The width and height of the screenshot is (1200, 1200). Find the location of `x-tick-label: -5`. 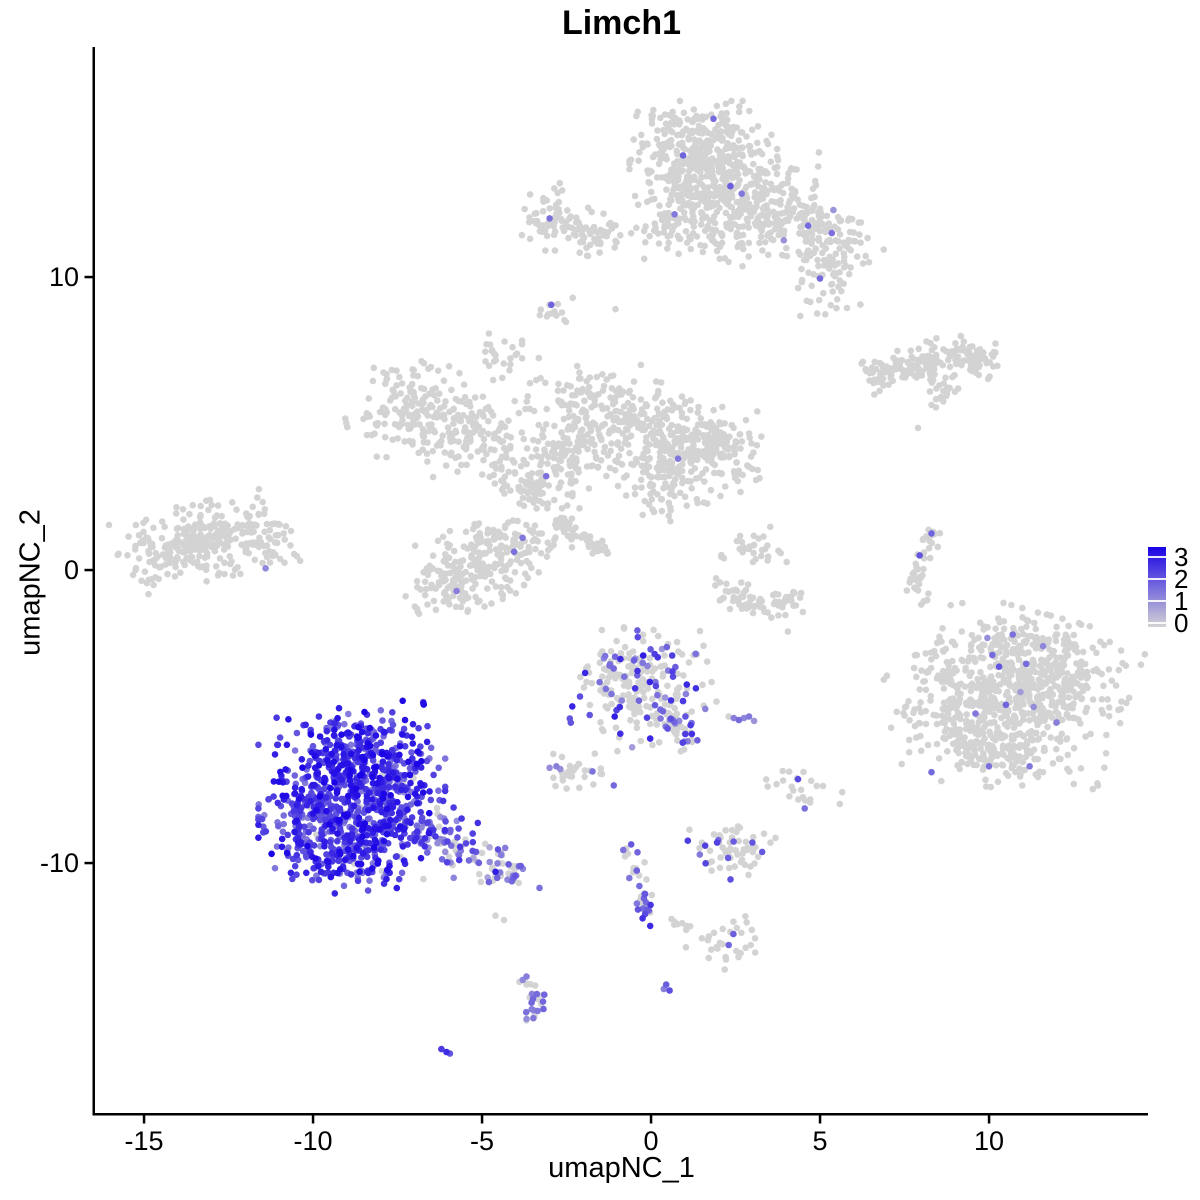

x-tick-label: -5 is located at coordinates (482, 1141).